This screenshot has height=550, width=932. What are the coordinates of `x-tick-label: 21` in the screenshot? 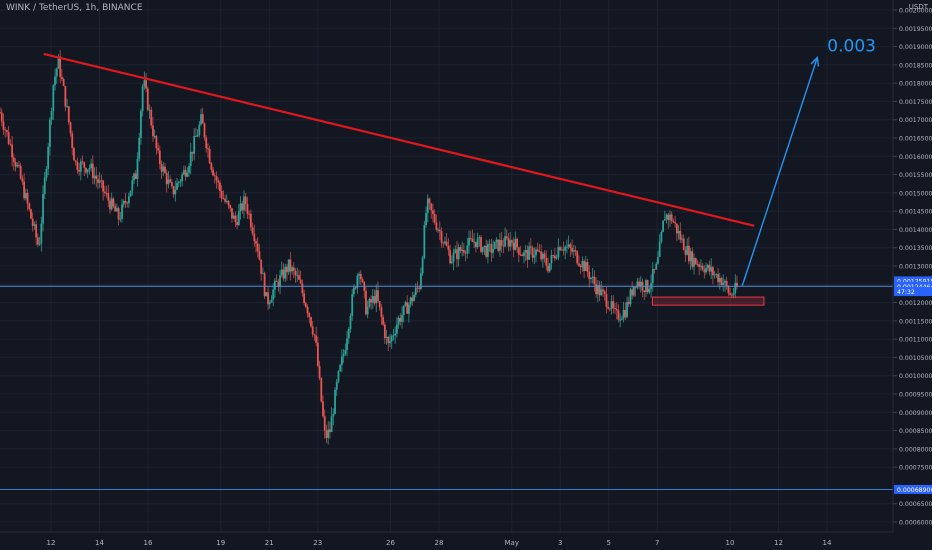 It's located at (269, 543).